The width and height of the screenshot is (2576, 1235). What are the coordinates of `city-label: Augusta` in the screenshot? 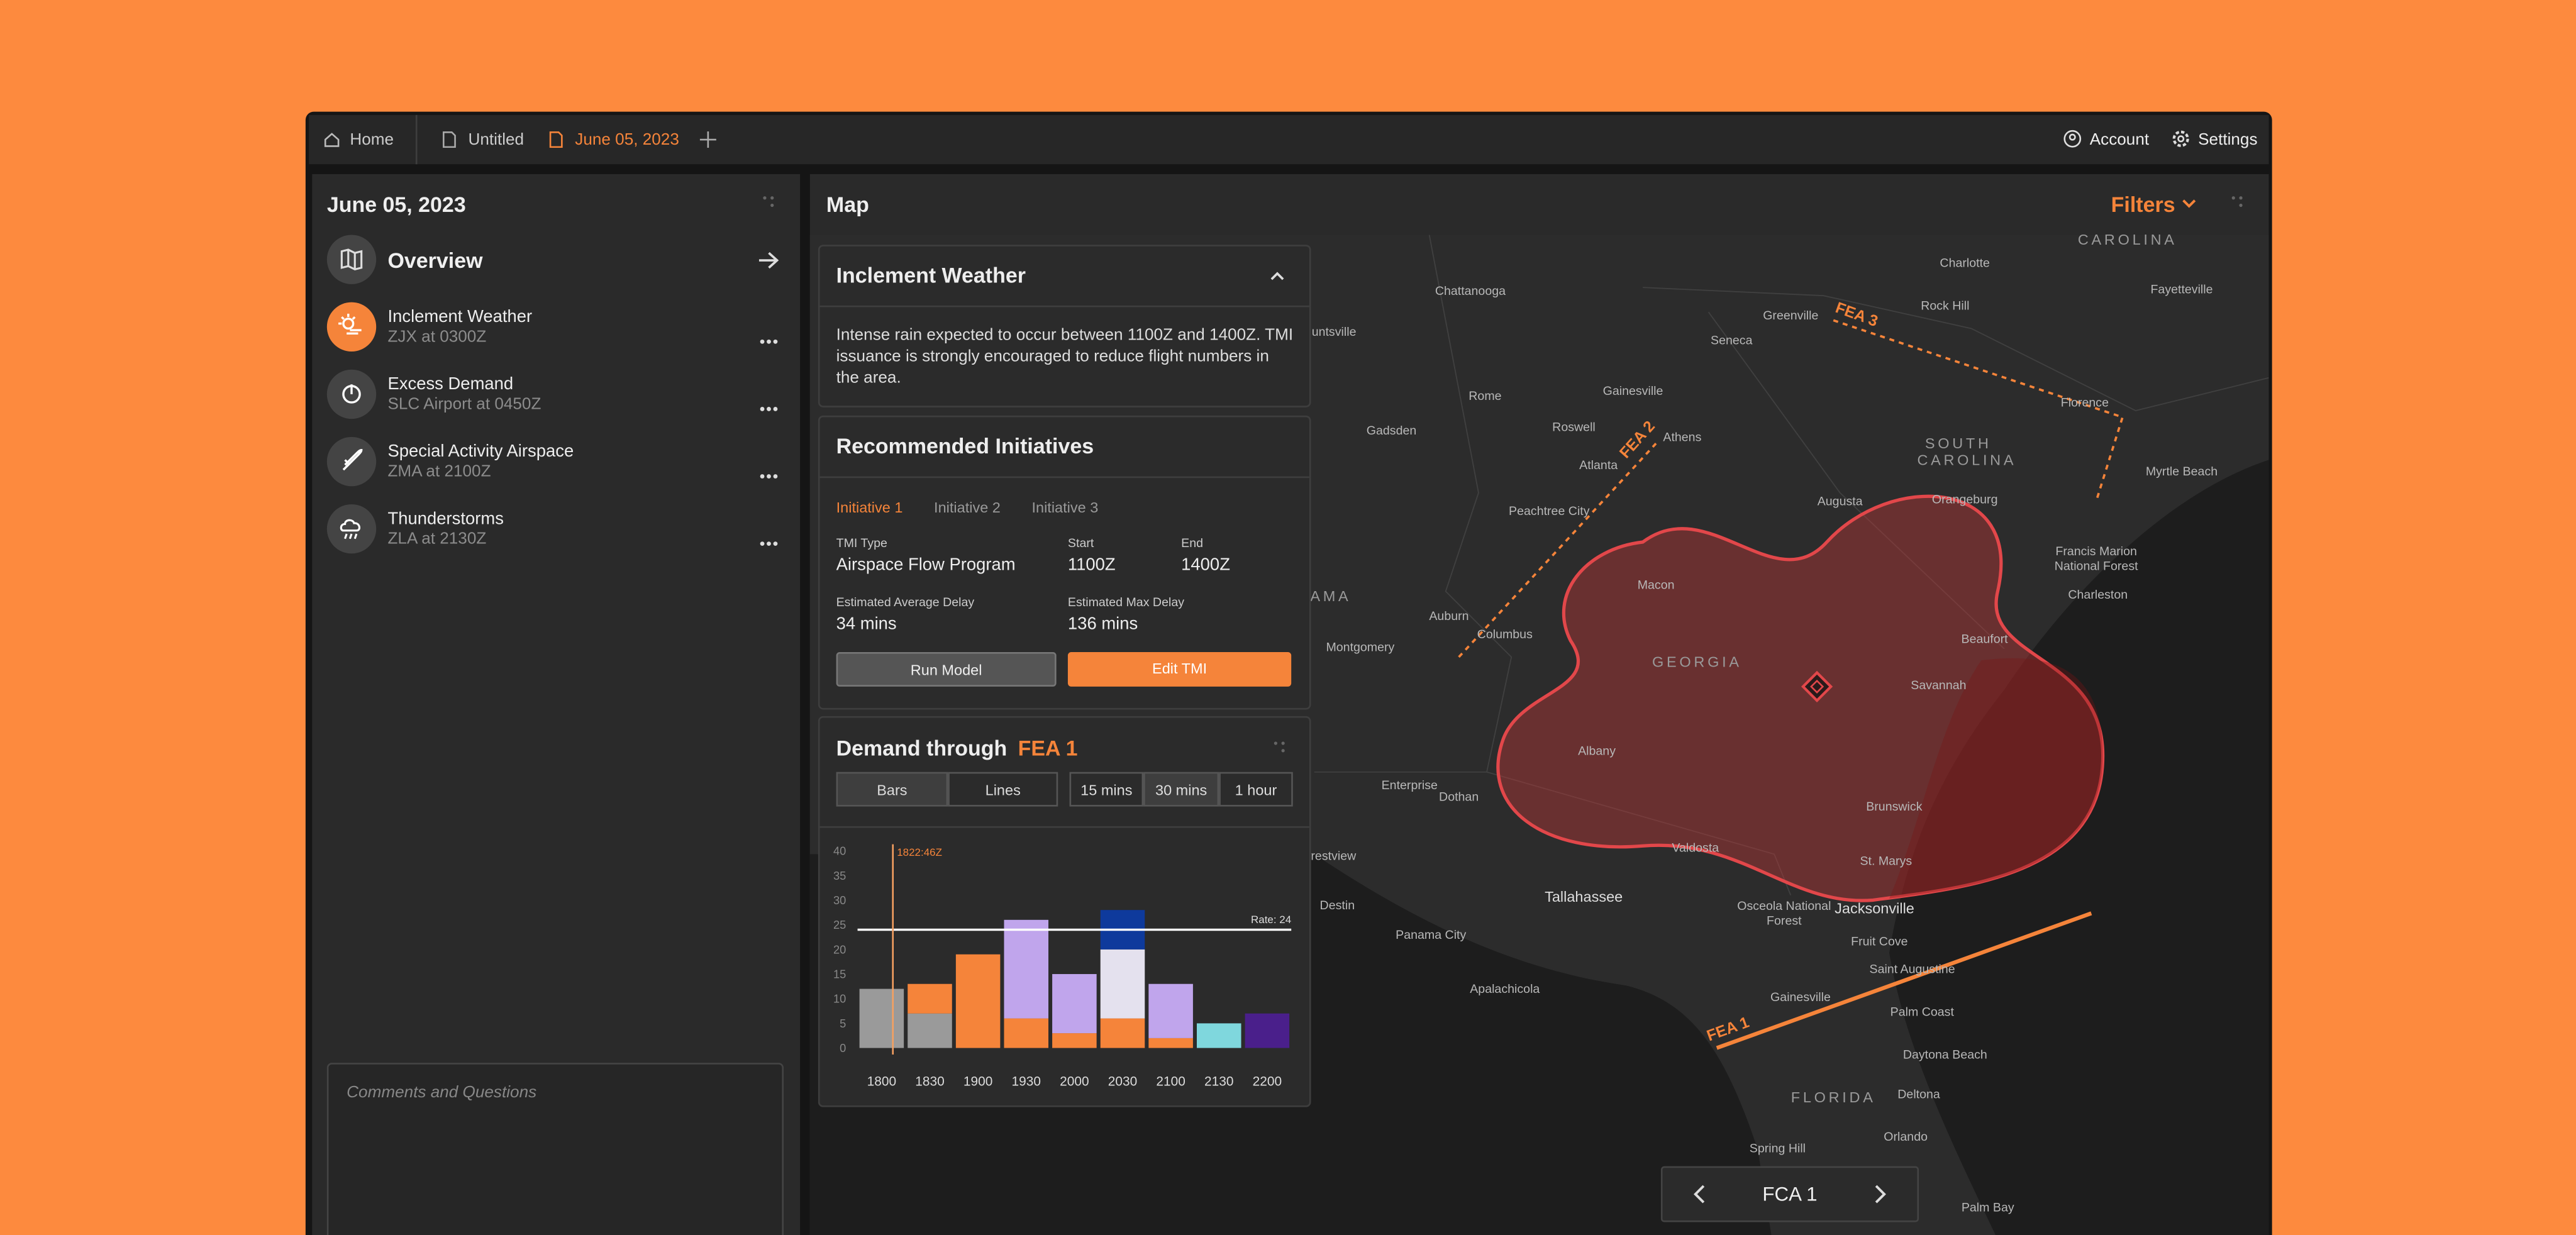 It's located at (1840, 501).